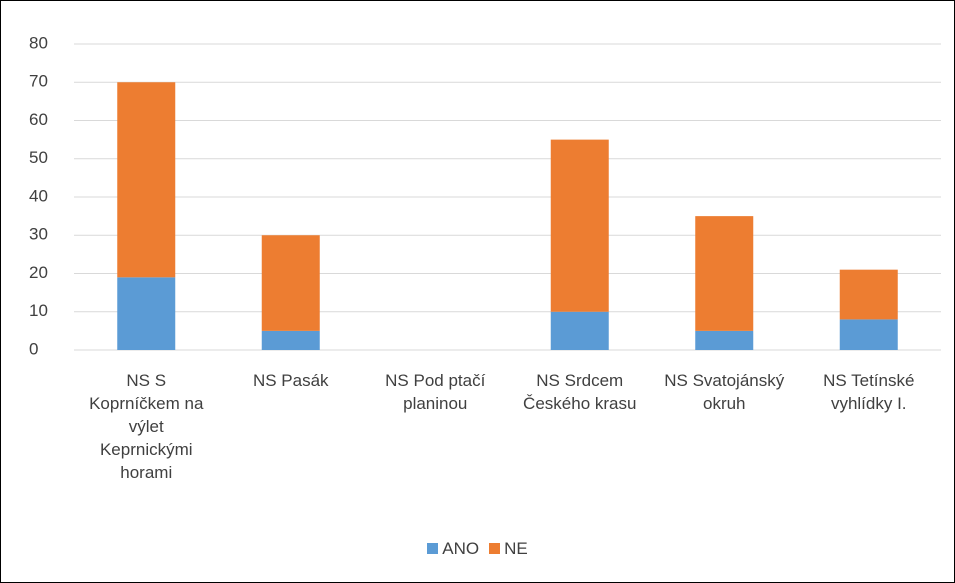 This screenshot has width=955, height=583. Describe the element at coordinates (33, 348) in the screenshot. I see `y-tick-label: 0` at that location.